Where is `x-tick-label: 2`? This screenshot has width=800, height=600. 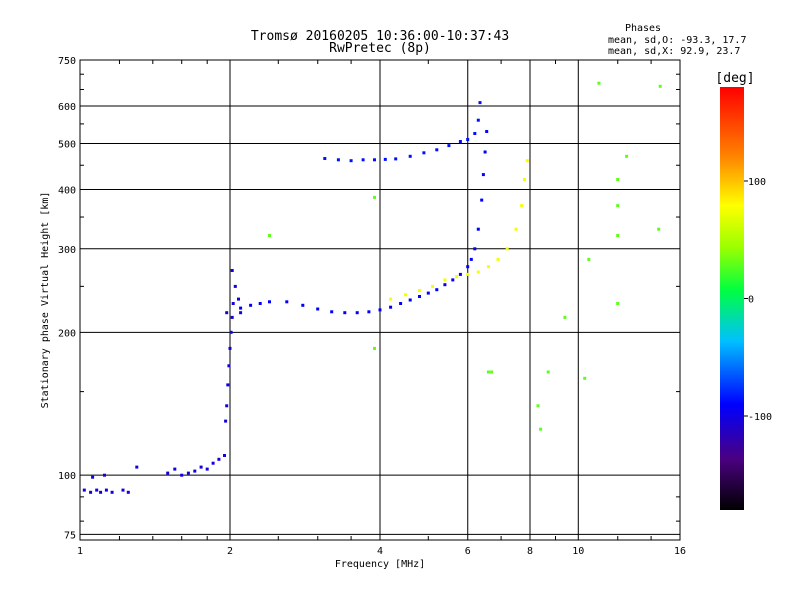 x-tick-label: 2 is located at coordinates (230, 551).